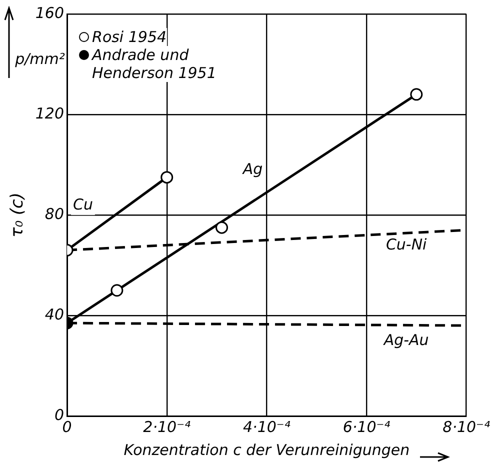 This screenshot has height=468, width=493. Describe the element at coordinates (54, 314) in the screenshot. I see `y-tick-label: 40` at that location.